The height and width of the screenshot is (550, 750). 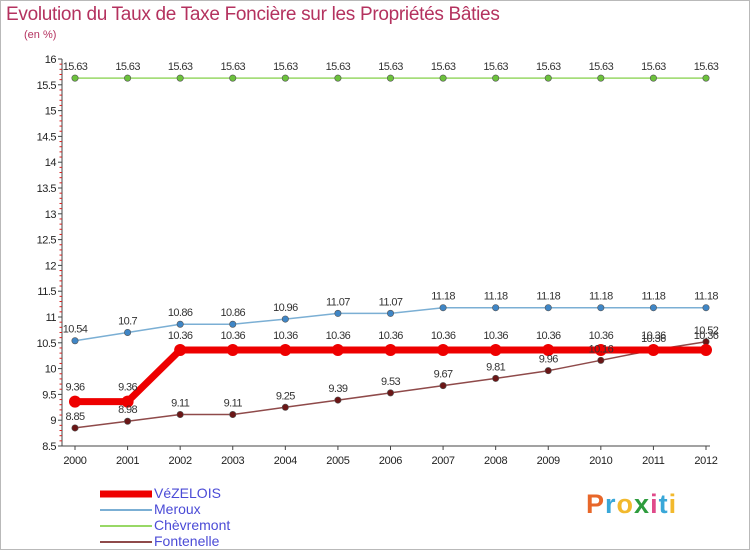 What do you see at coordinates (653, 339) in the screenshot?
I see `data-label-fontenelle: 10.36` at bounding box center [653, 339].